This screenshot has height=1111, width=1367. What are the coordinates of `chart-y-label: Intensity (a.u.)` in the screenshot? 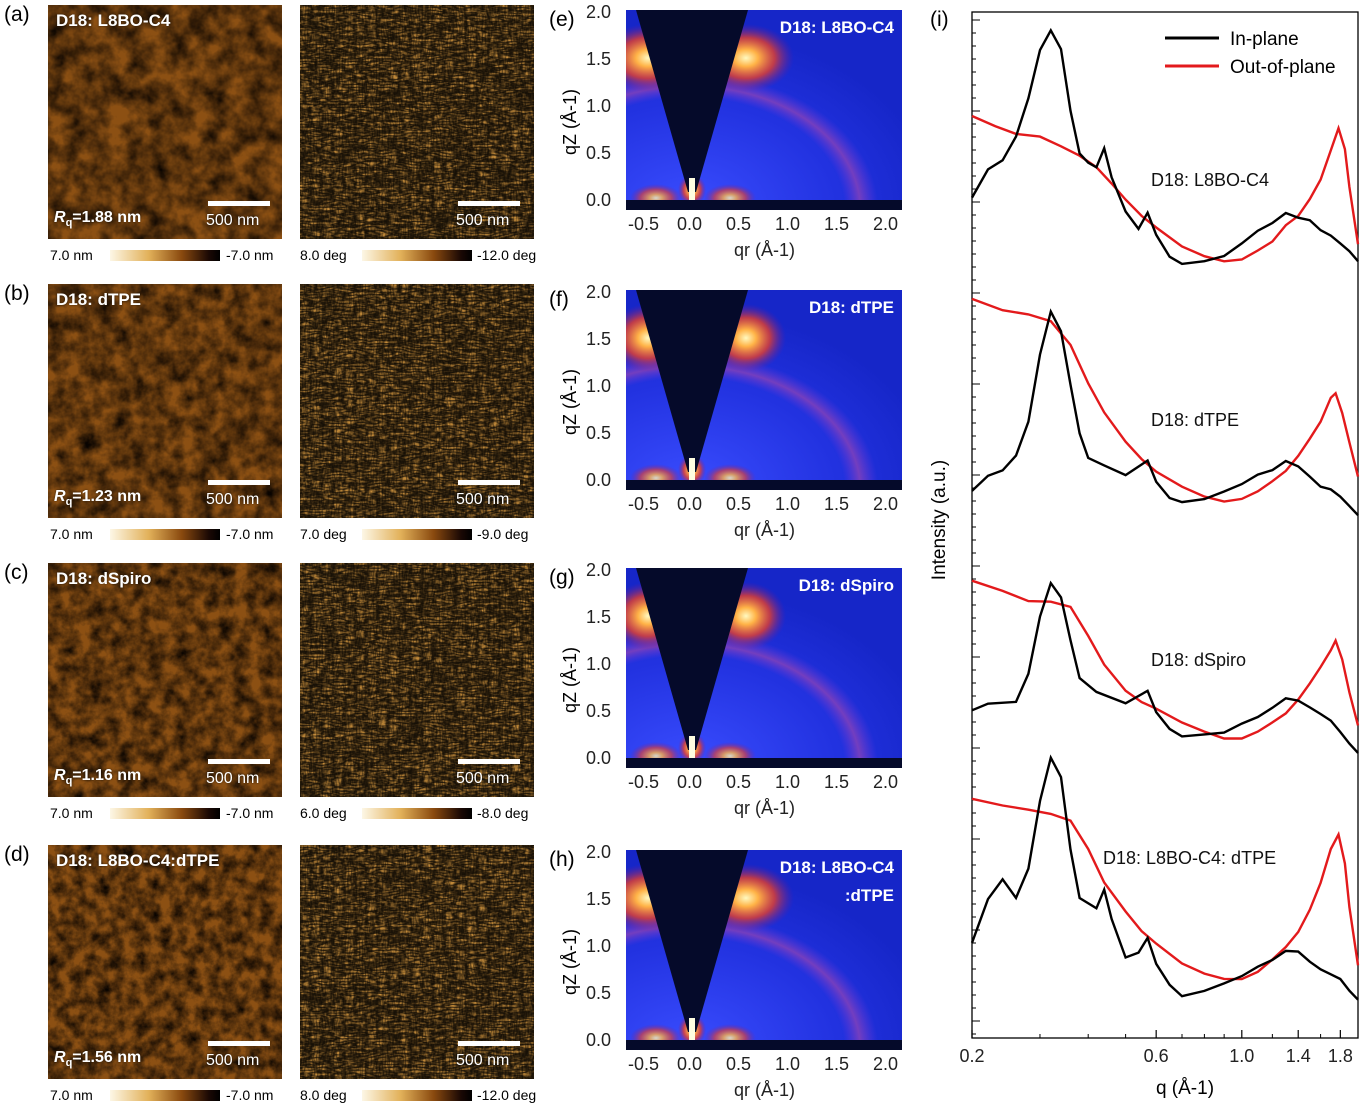 It's located at (939, 520).